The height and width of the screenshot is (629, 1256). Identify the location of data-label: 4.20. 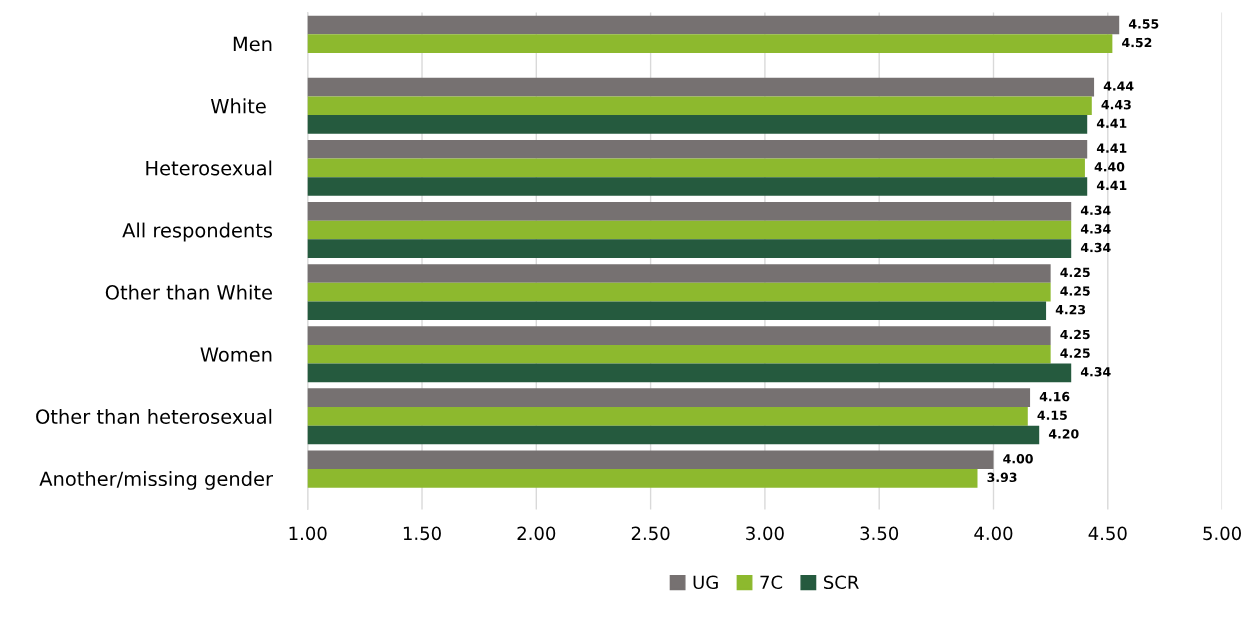
(1063, 434).